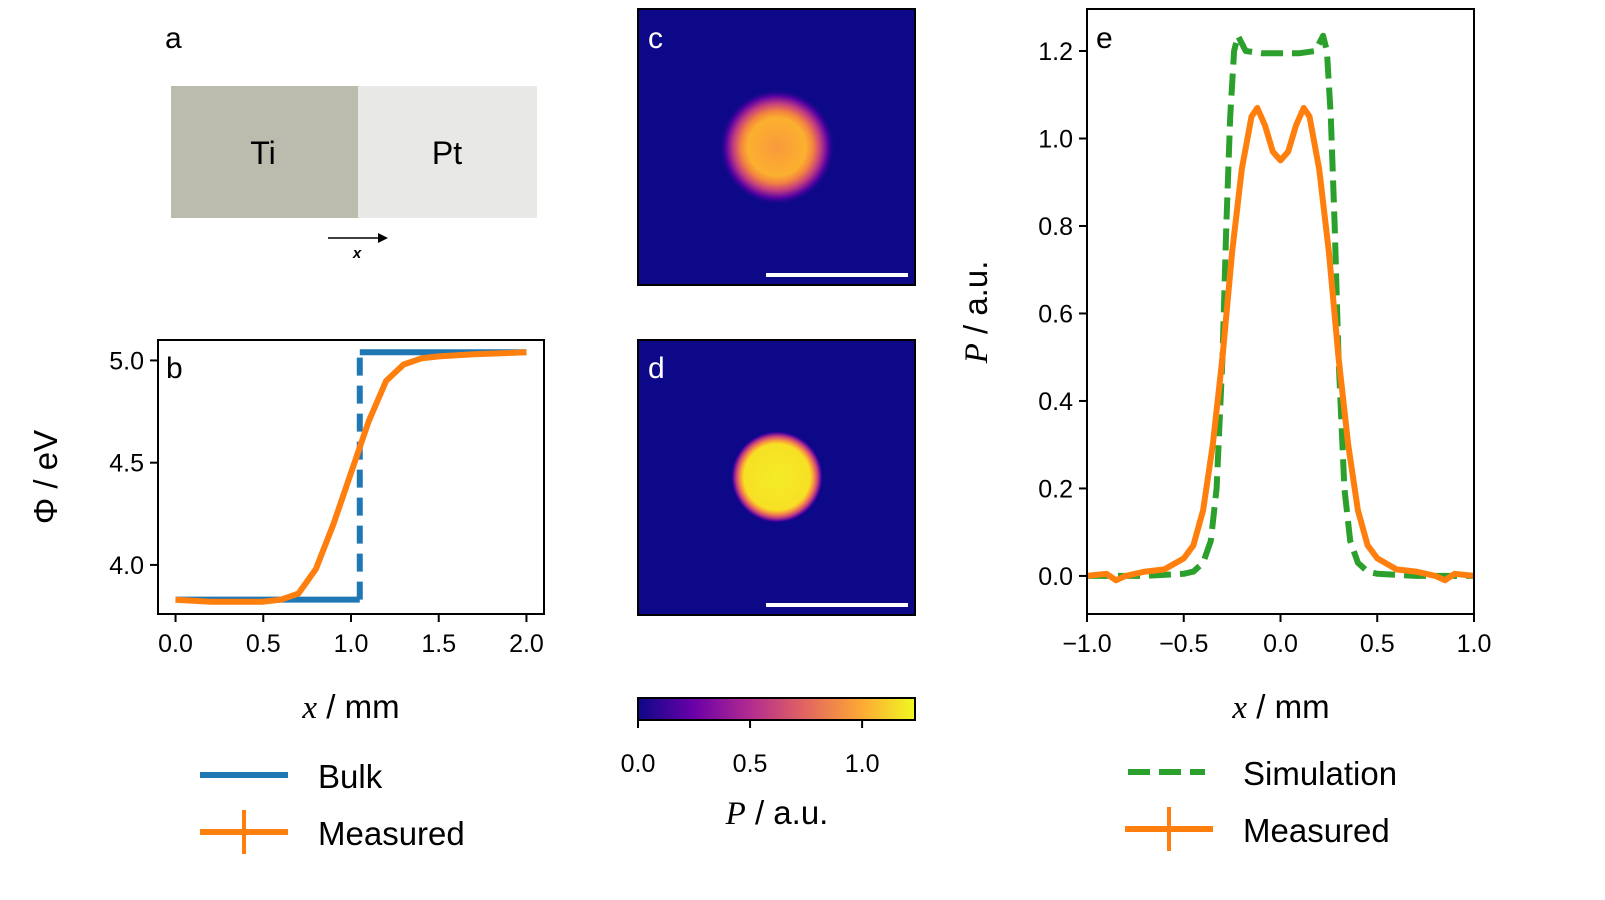 This screenshot has height=900, width=1605. What do you see at coordinates (438, 644) in the screenshot?
I see `x-tick-label-b: 1.5` at bounding box center [438, 644].